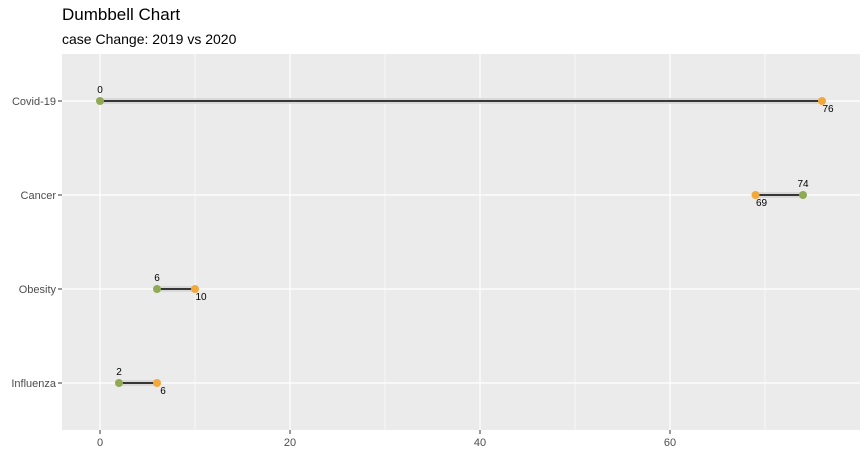 The width and height of the screenshot is (866, 458). Describe the element at coordinates (34, 102) in the screenshot. I see `y-tick-label: Covid-19` at that location.